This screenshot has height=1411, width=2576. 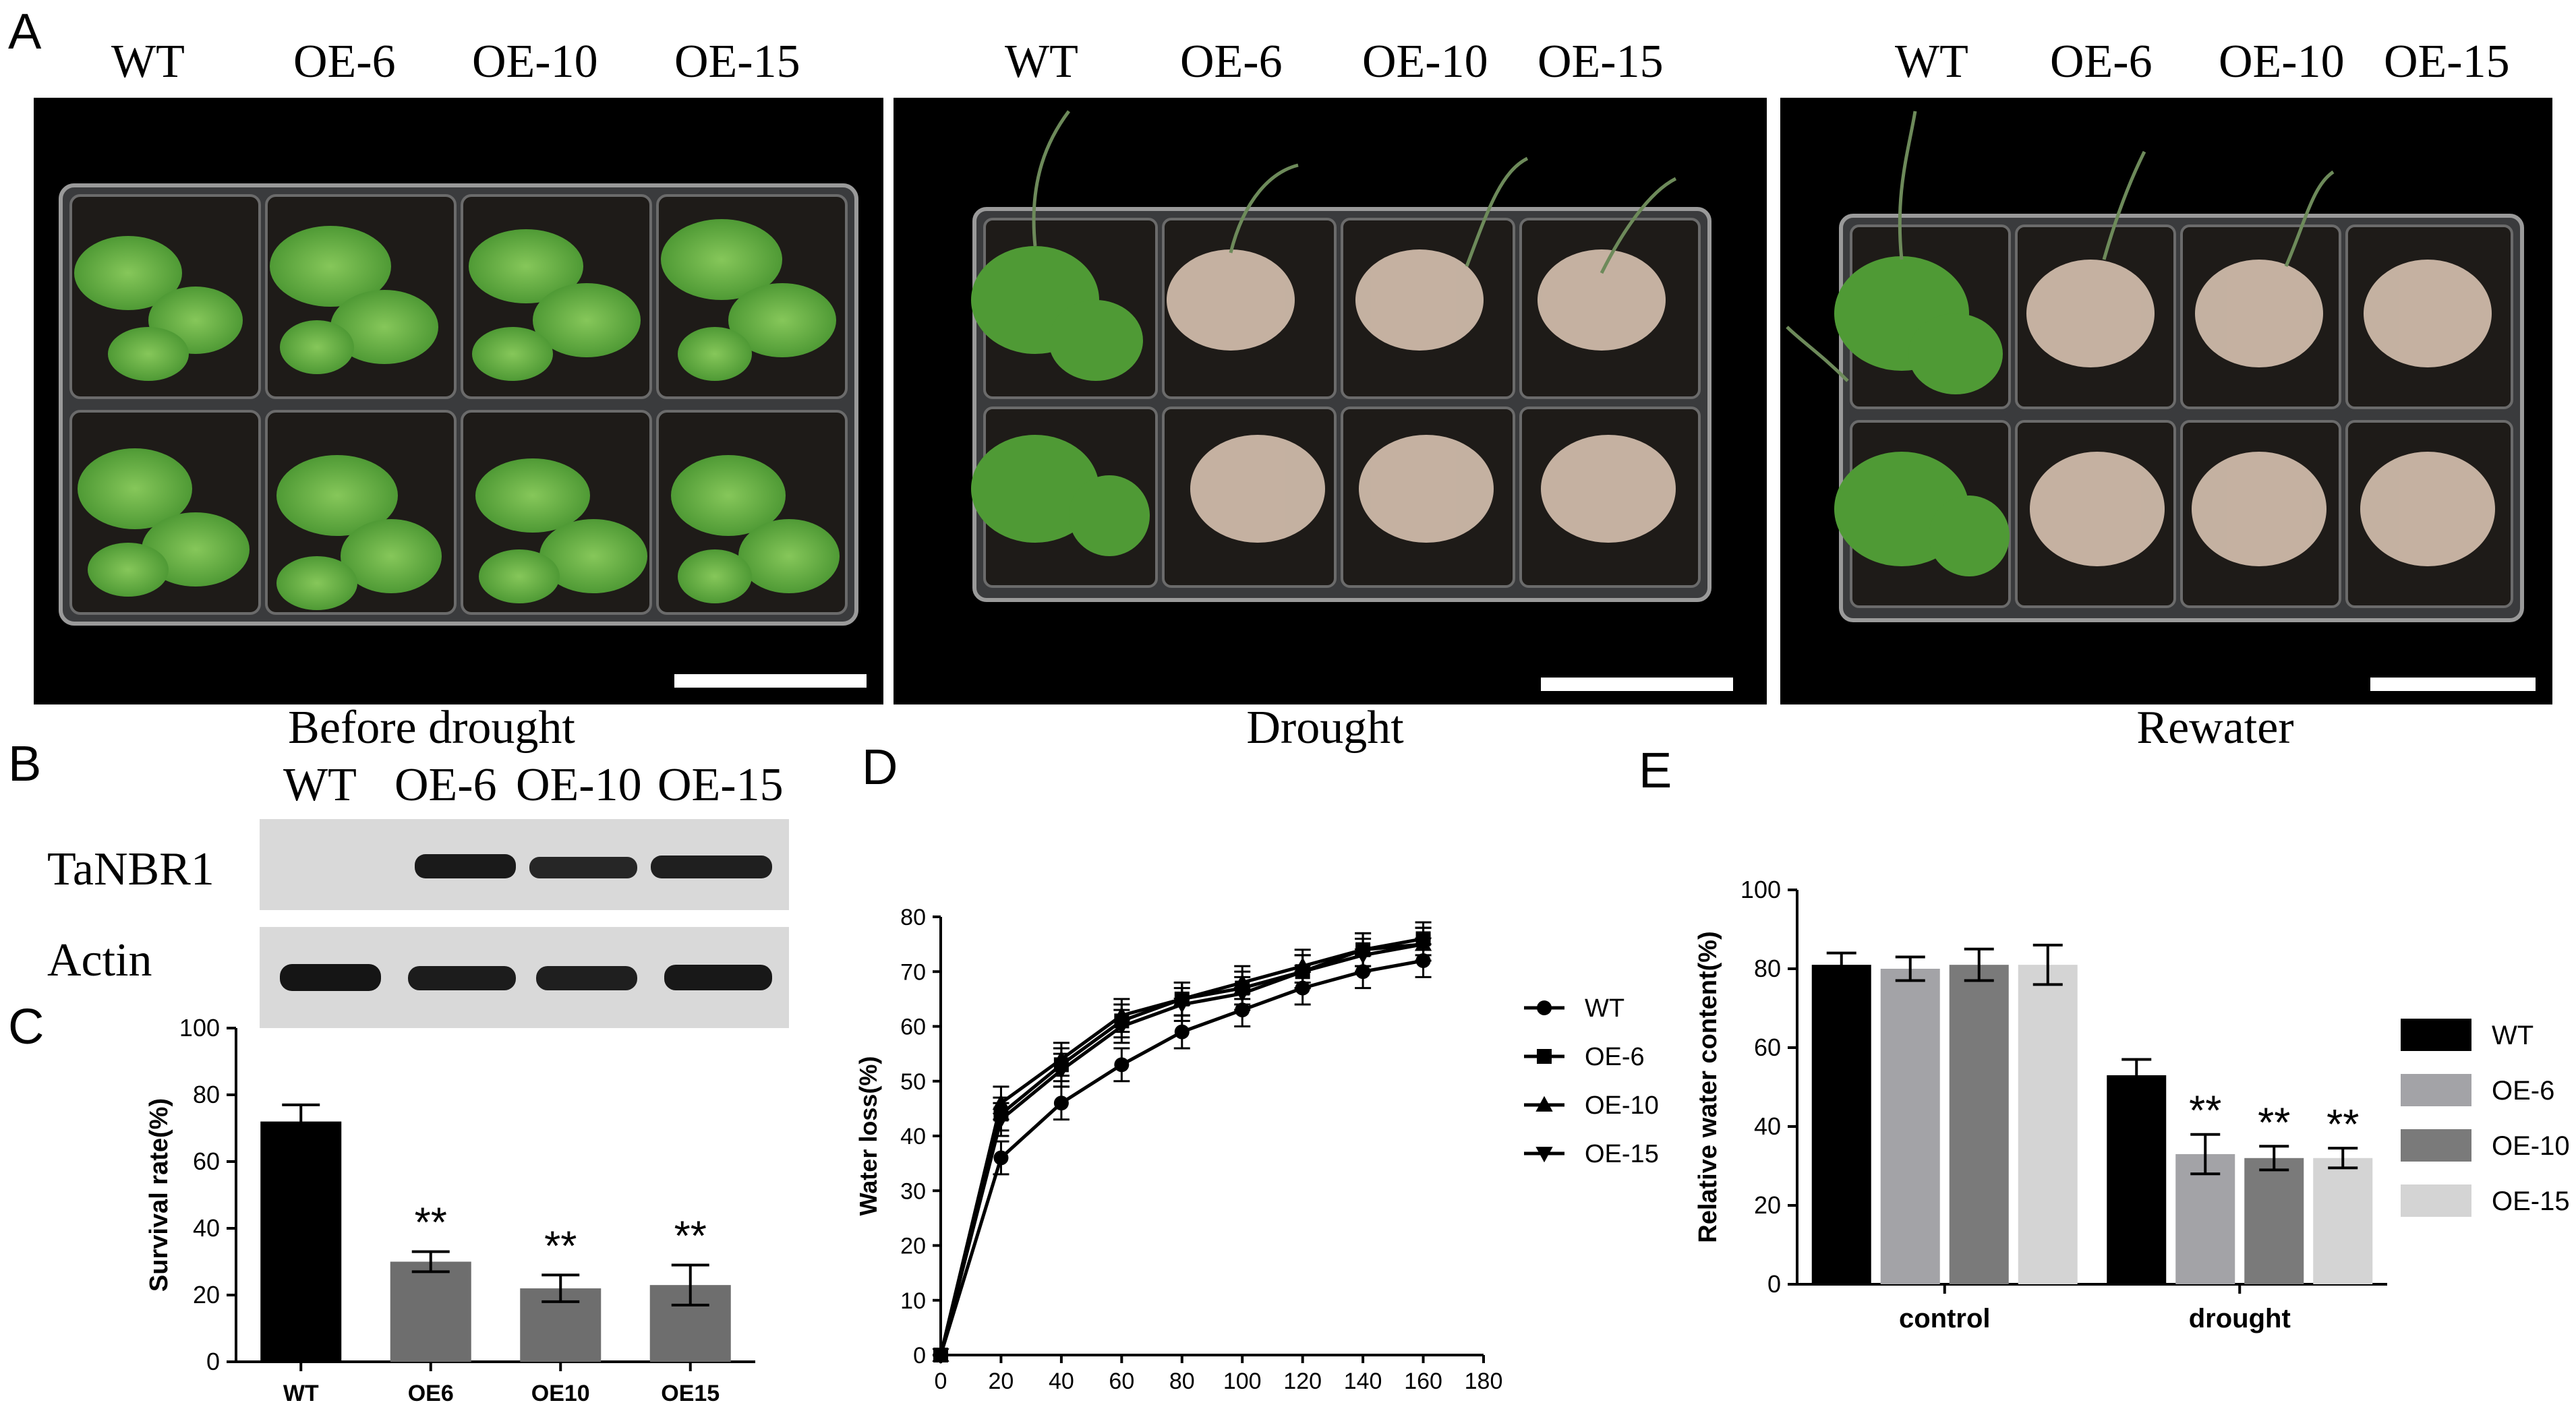 What do you see at coordinates (100, 960) in the screenshot?
I see `blot-row-label: Actin` at bounding box center [100, 960].